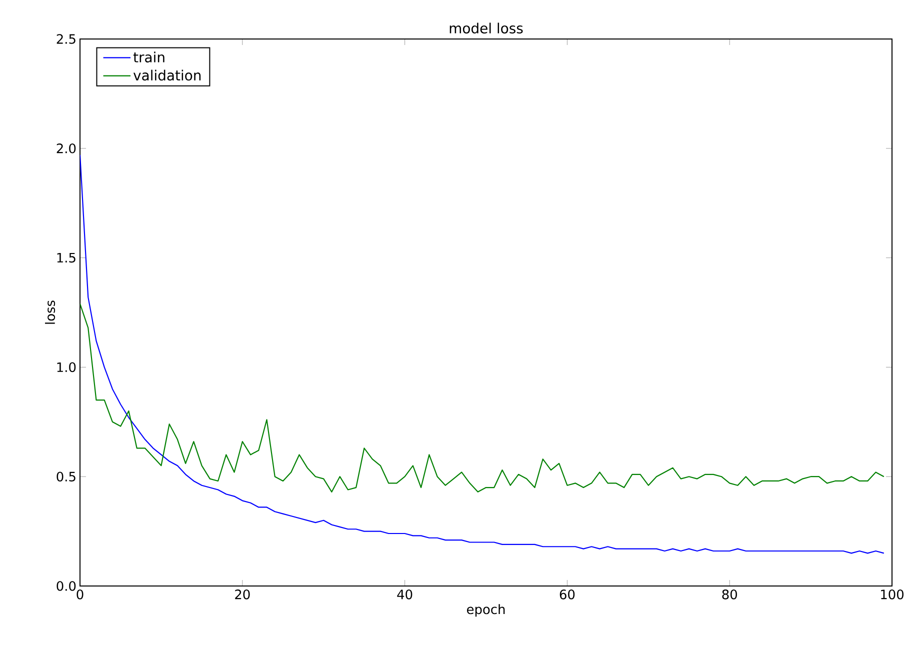 The image size is (915, 646). I want to click on x-tick-label: 60, so click(567, 595).